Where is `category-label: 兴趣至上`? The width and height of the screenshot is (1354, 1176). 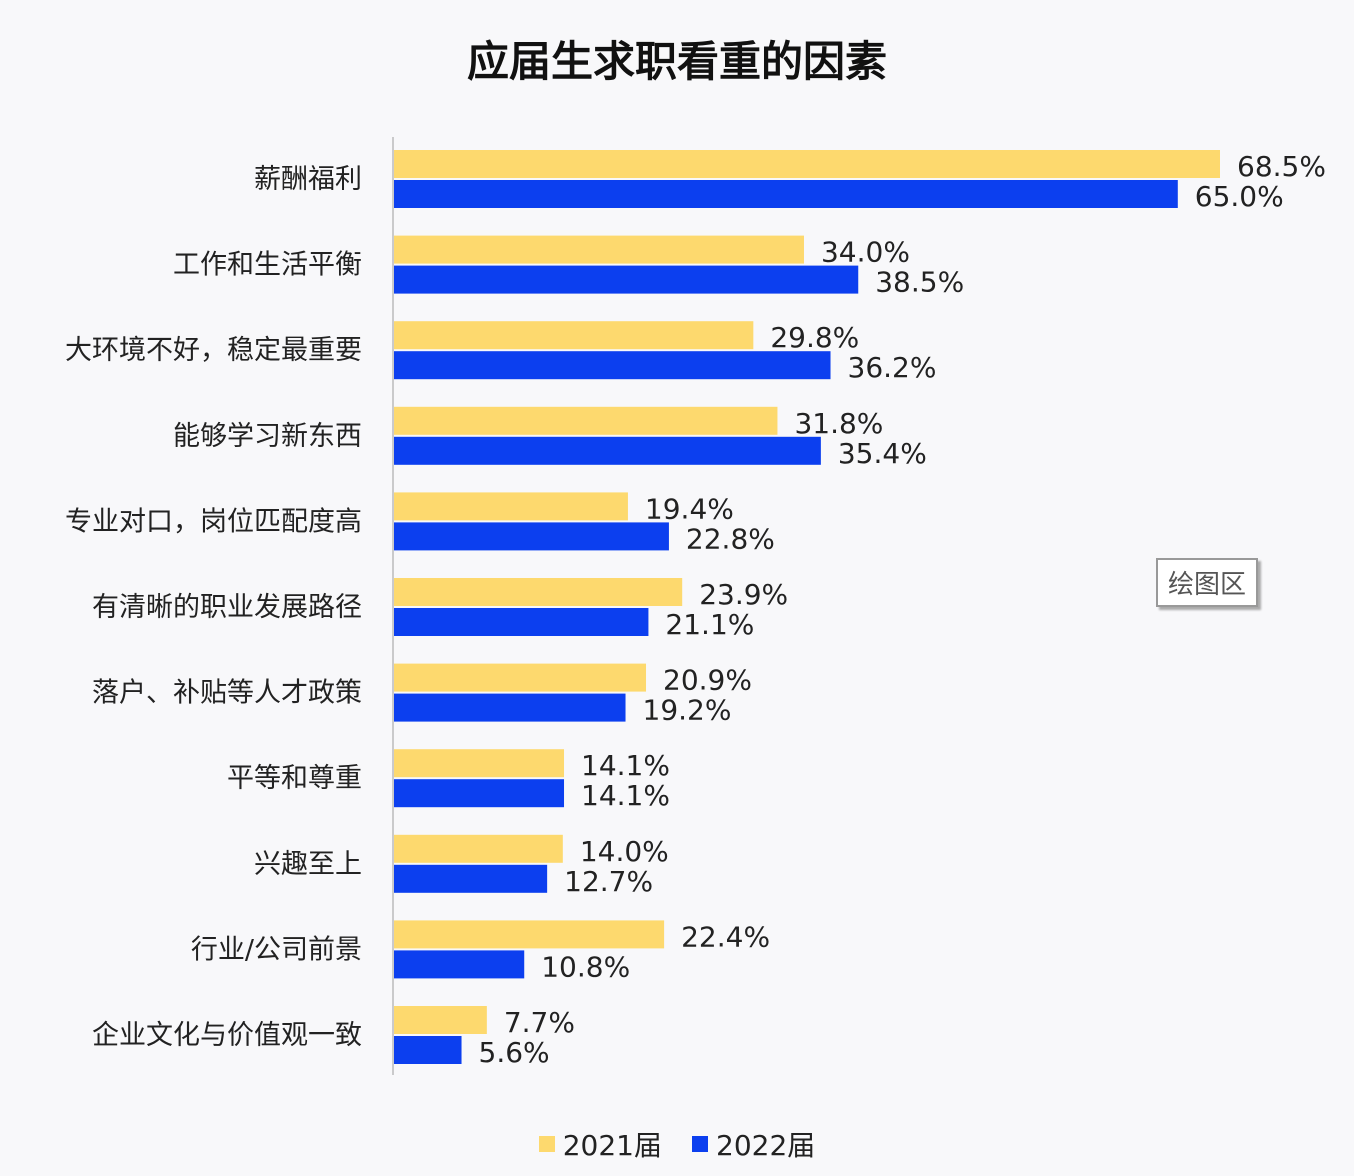
category-label: 兴趣至上 is located at coordinates (308, 864).